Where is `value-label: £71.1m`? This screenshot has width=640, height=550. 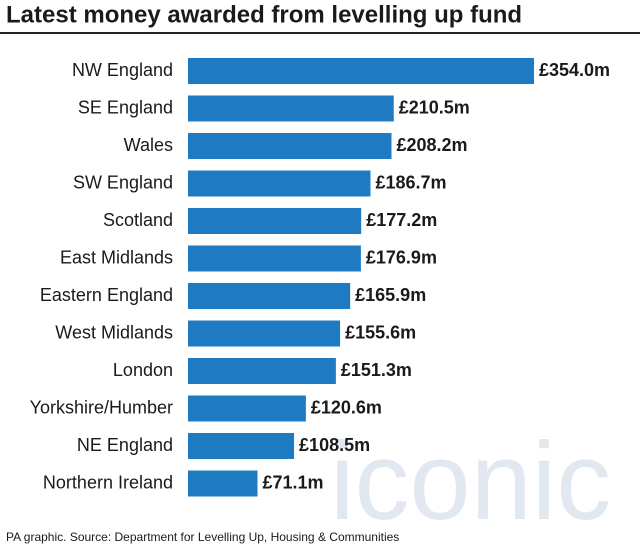 value-label: £71.1m is located at coordinates (292, 482).